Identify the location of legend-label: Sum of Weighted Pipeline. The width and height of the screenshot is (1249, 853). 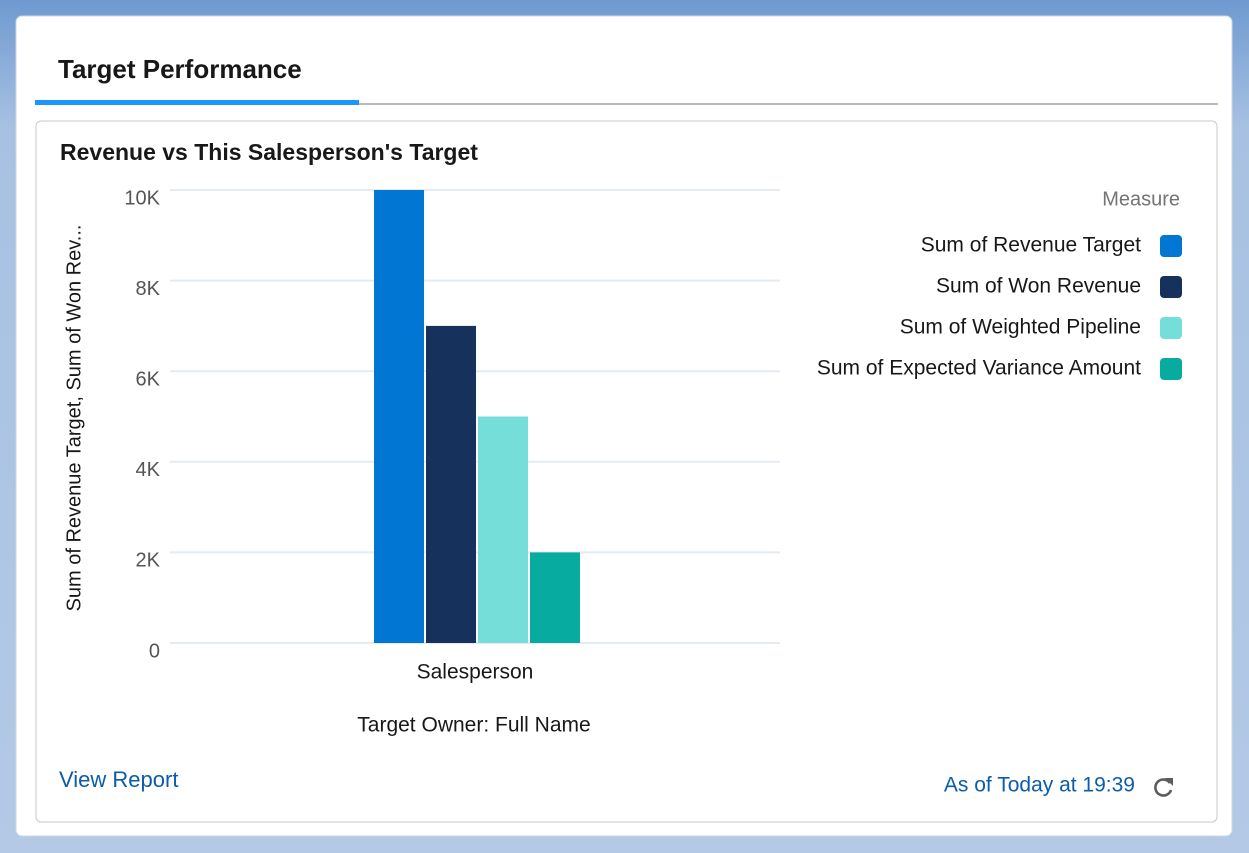
(1020, 327).